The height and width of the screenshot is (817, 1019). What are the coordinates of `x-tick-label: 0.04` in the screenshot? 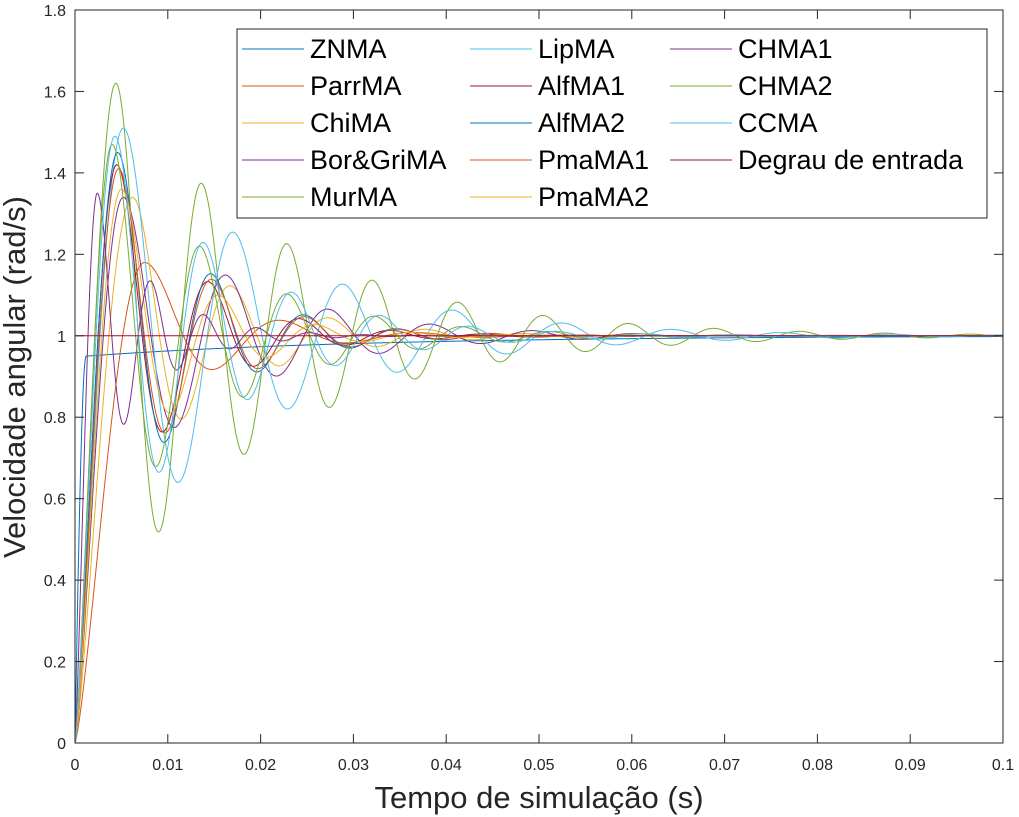 It's located at (446, 765).